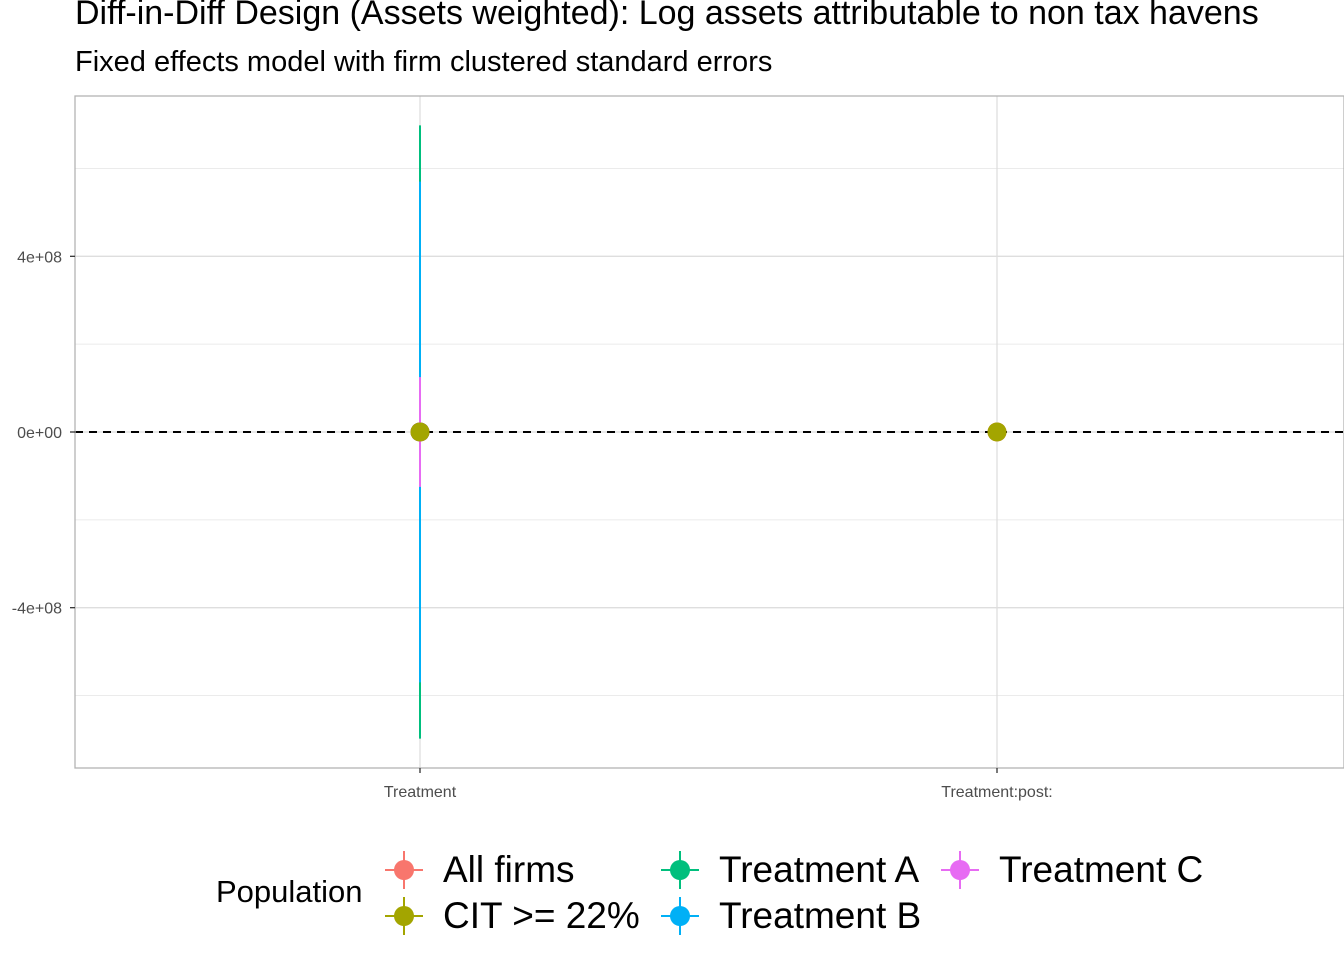 The image size is (1344, 960). I want to click on y-tick-label: -4e+08, so click(37, 609).